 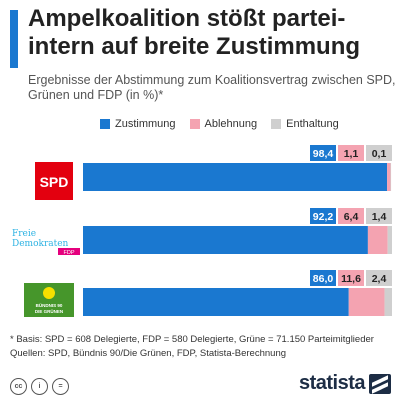 What do you see at coordinates (105, 124) in the screenshot?
I see `legend-swatch-zustimmung` at bounding box center [105, 124].